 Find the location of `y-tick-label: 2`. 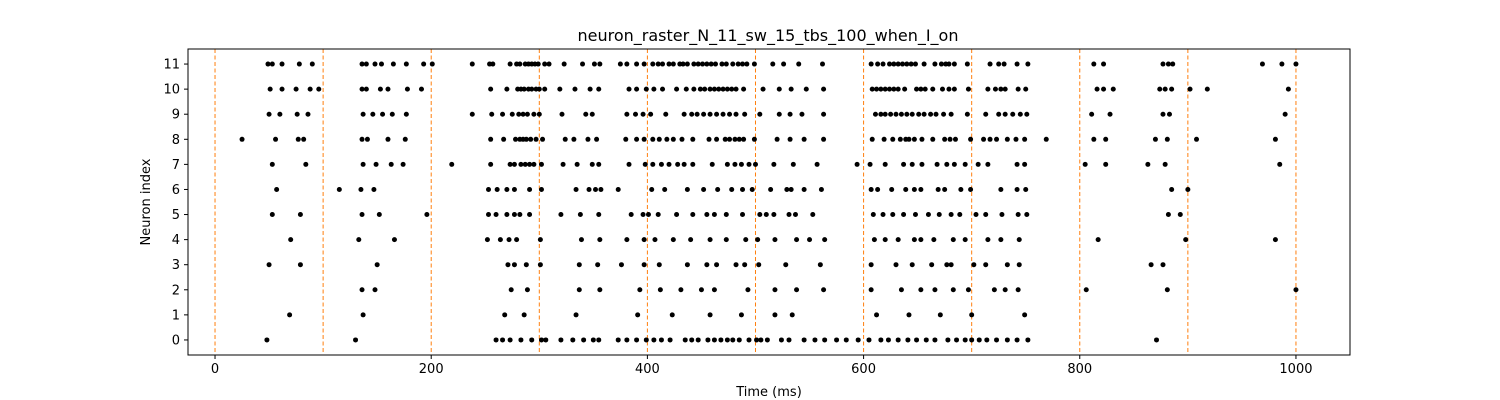

y-tick-label: 2 is located at coordinates (176, 290).